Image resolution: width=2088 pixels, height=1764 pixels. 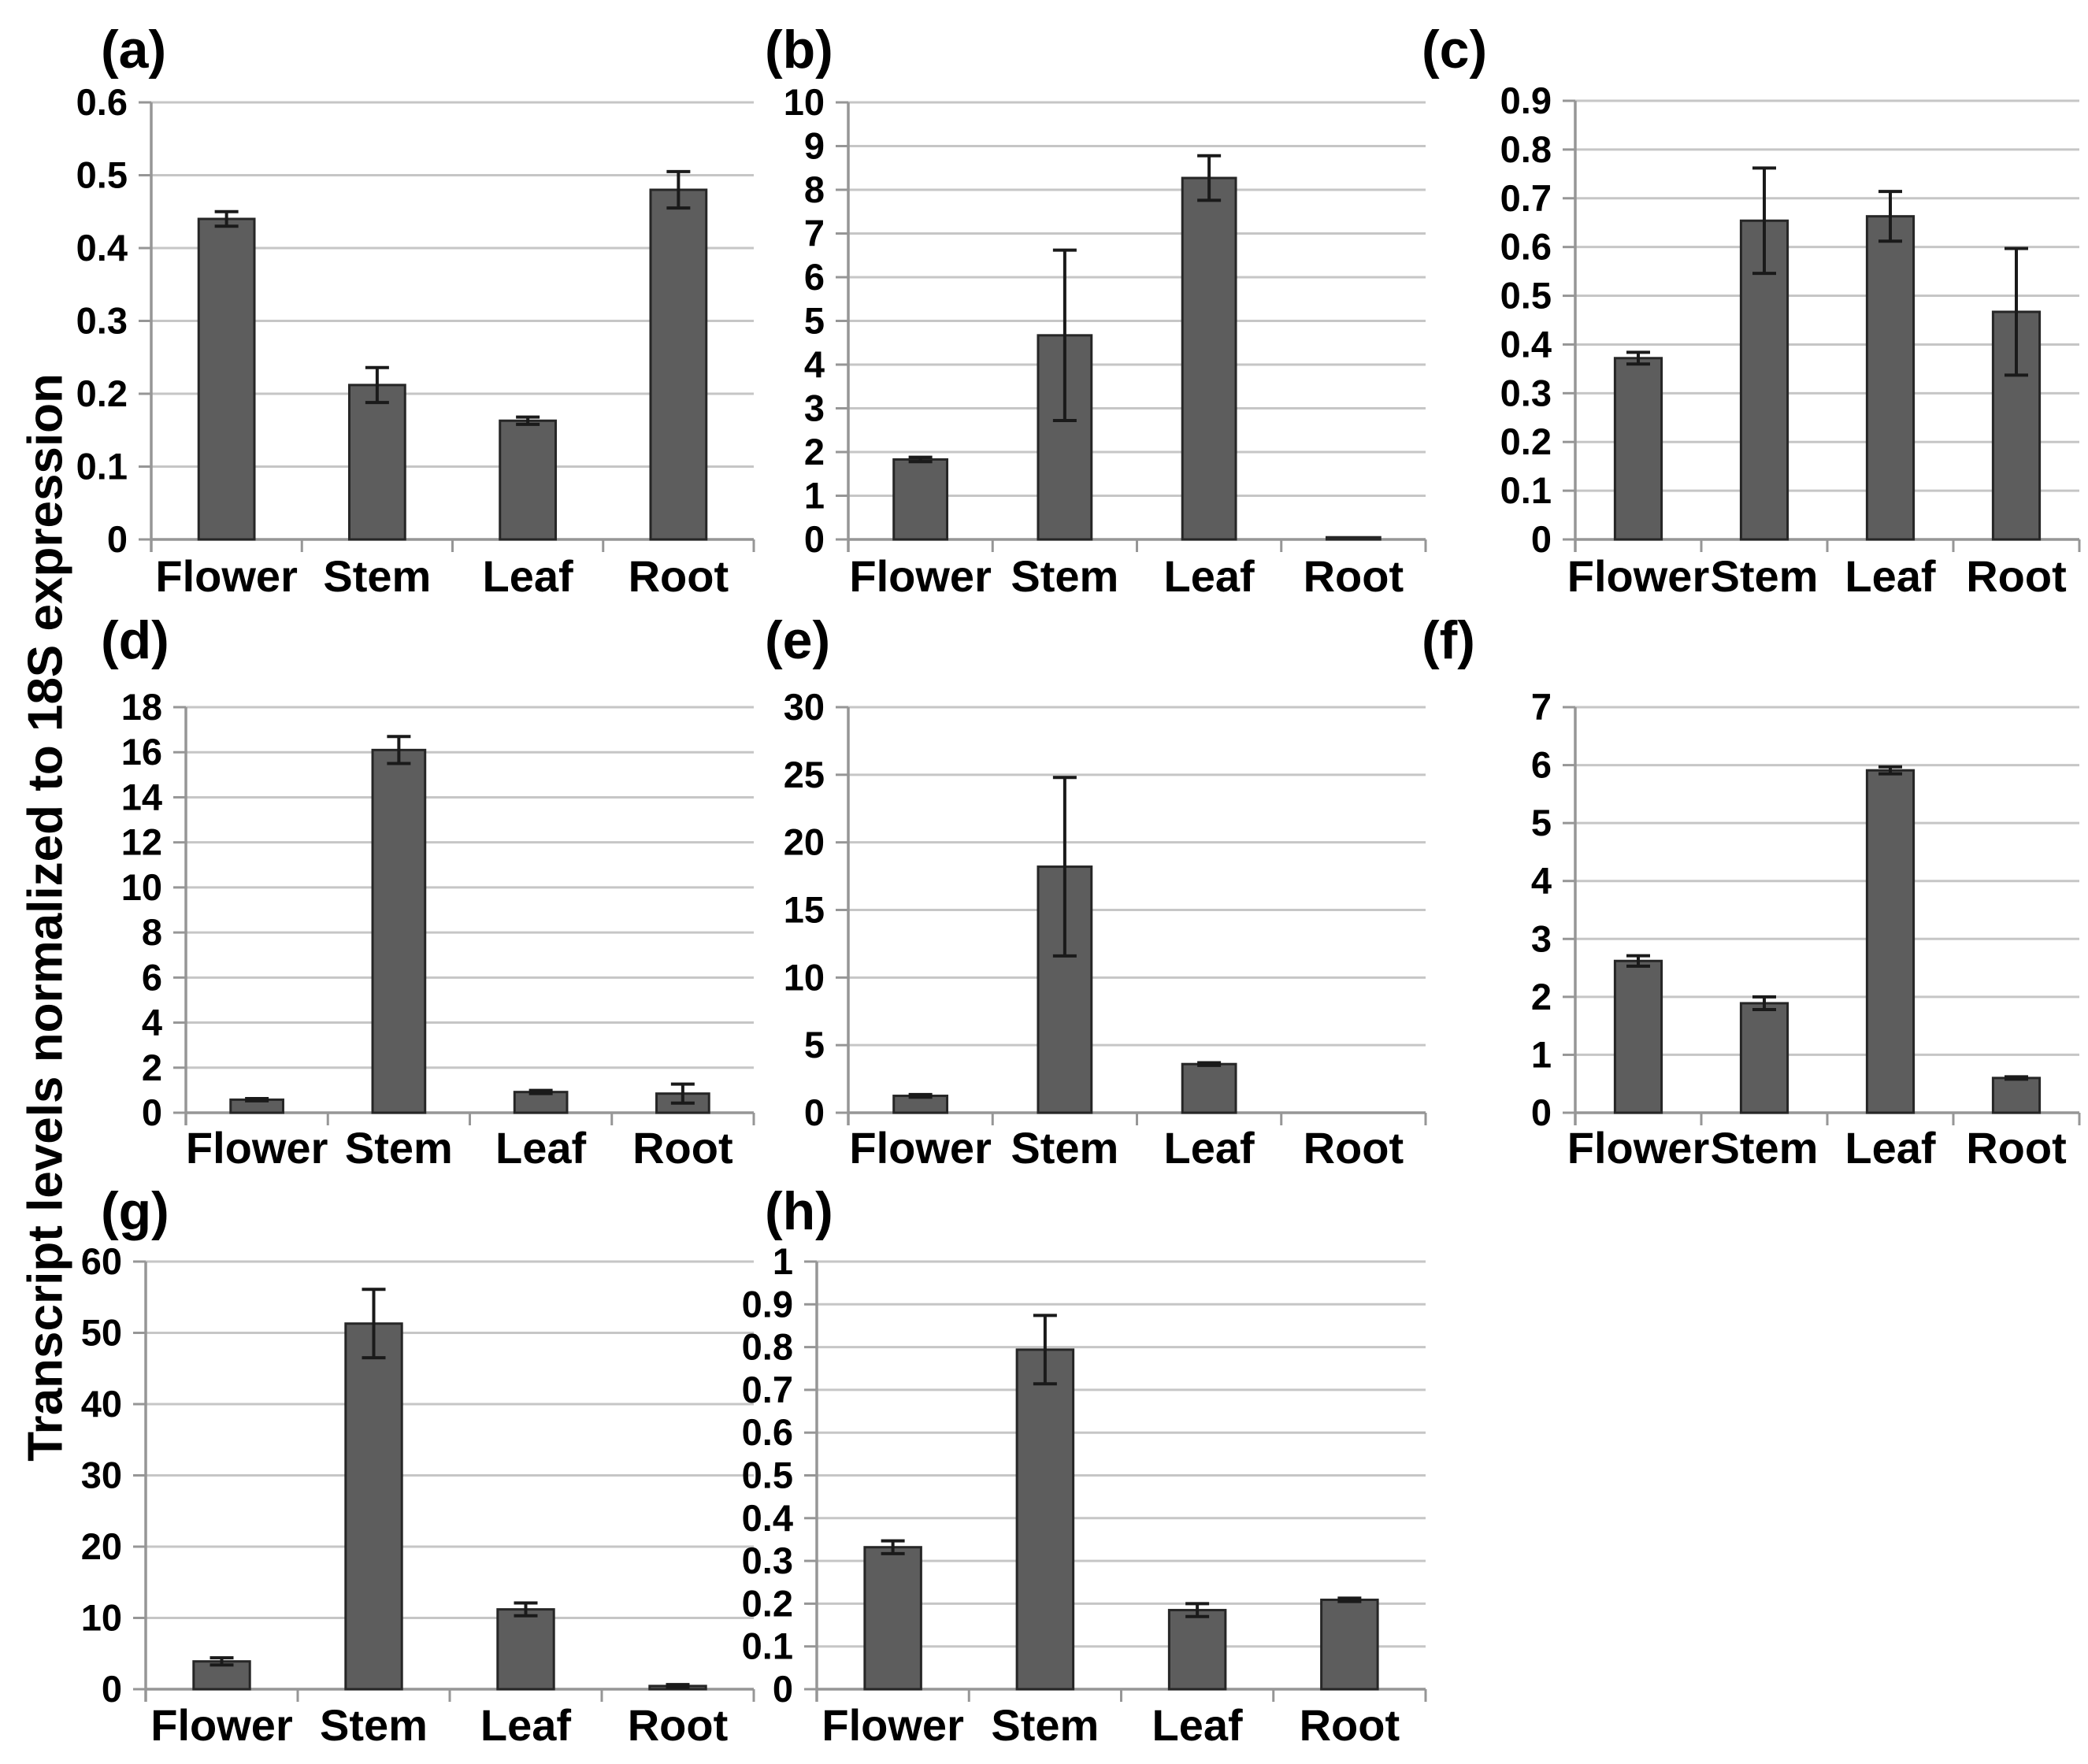 I want to click on axis-labels: 0 10 20 30 40 50 60 Flower Stem Leaf Root, so click(x=405, y=1495).